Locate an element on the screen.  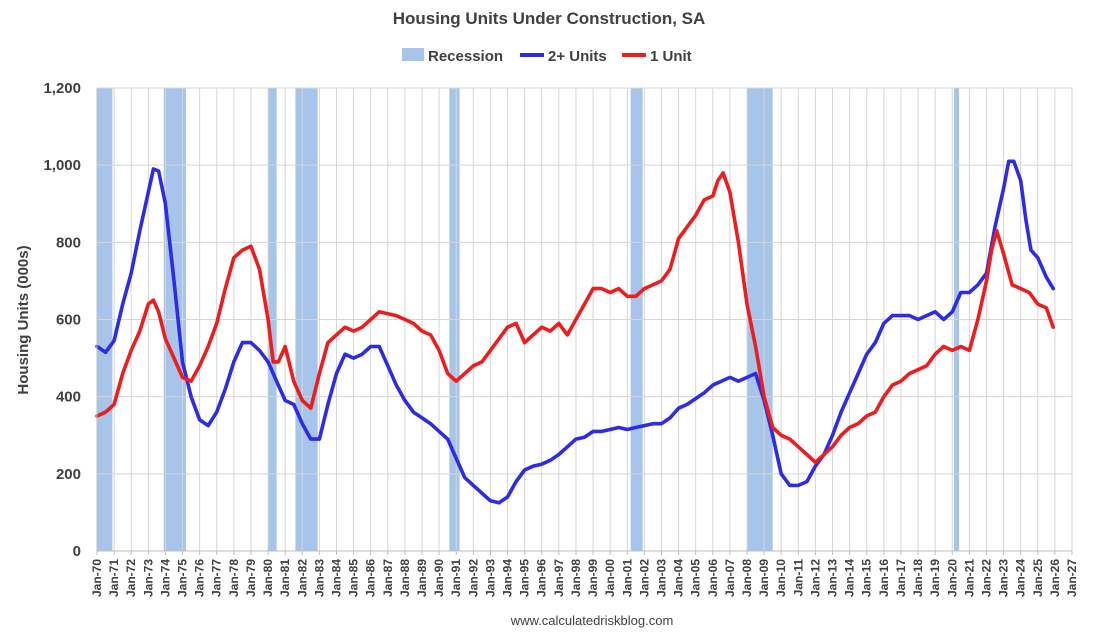
x-tick-label: Jan-12 is located at coordinates (815, 578).